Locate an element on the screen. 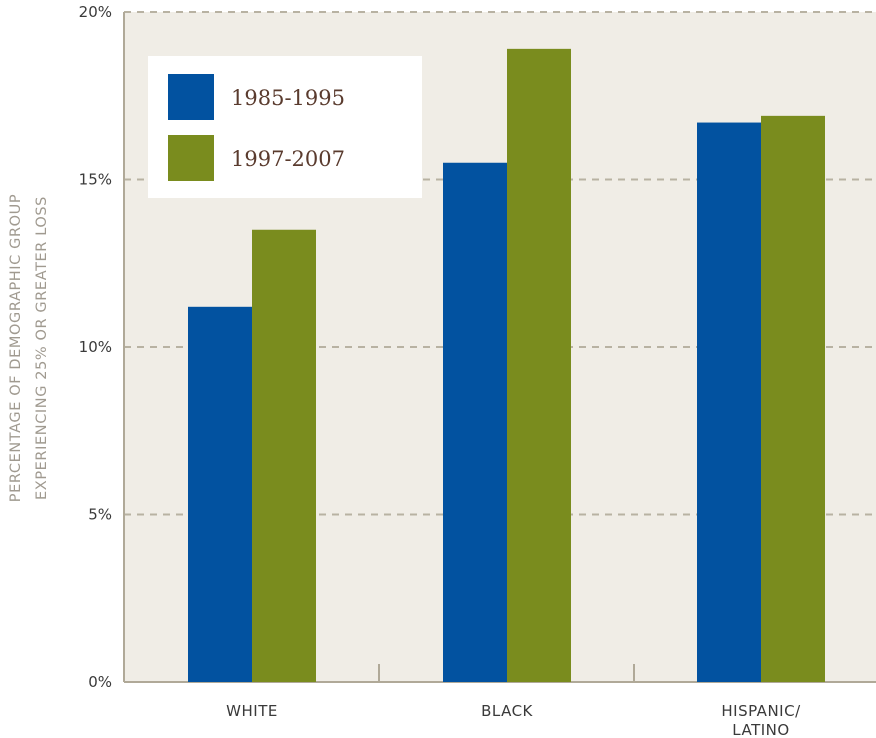 The height and width of the screenshot is (738, 876). y-tick-label-20: 20% is located at coordinates (95, 12).